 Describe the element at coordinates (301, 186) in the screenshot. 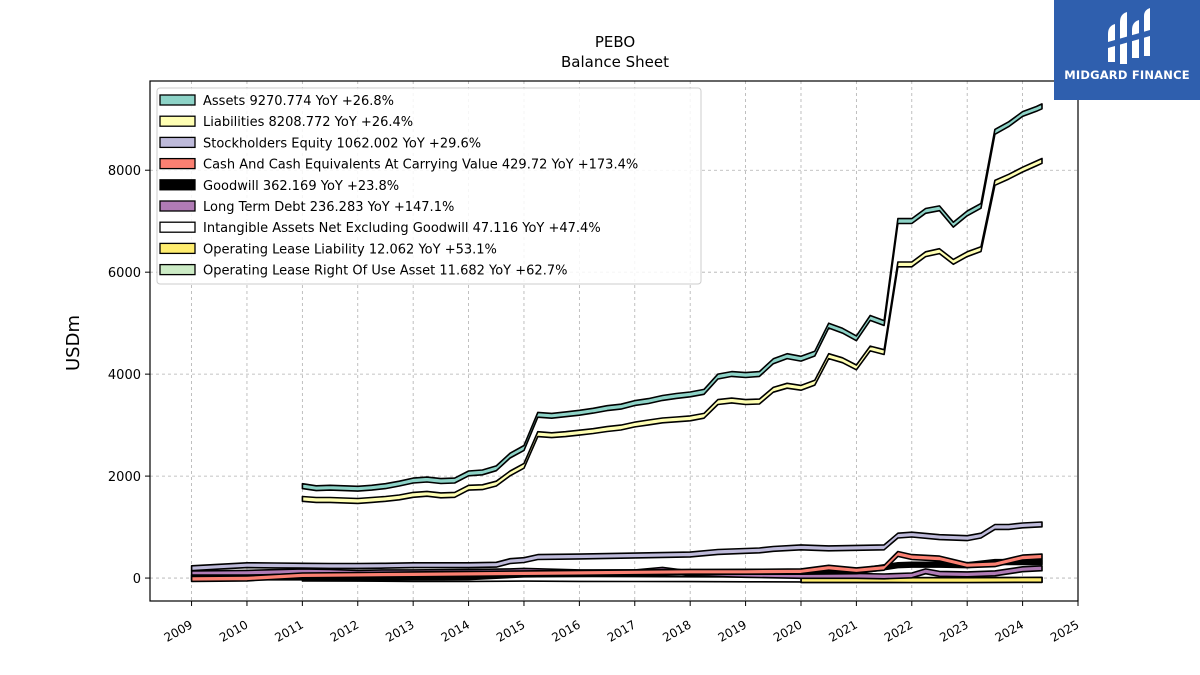

I see `legend-entry: Goodwill 362.169 YoY +23.8%` at that location.